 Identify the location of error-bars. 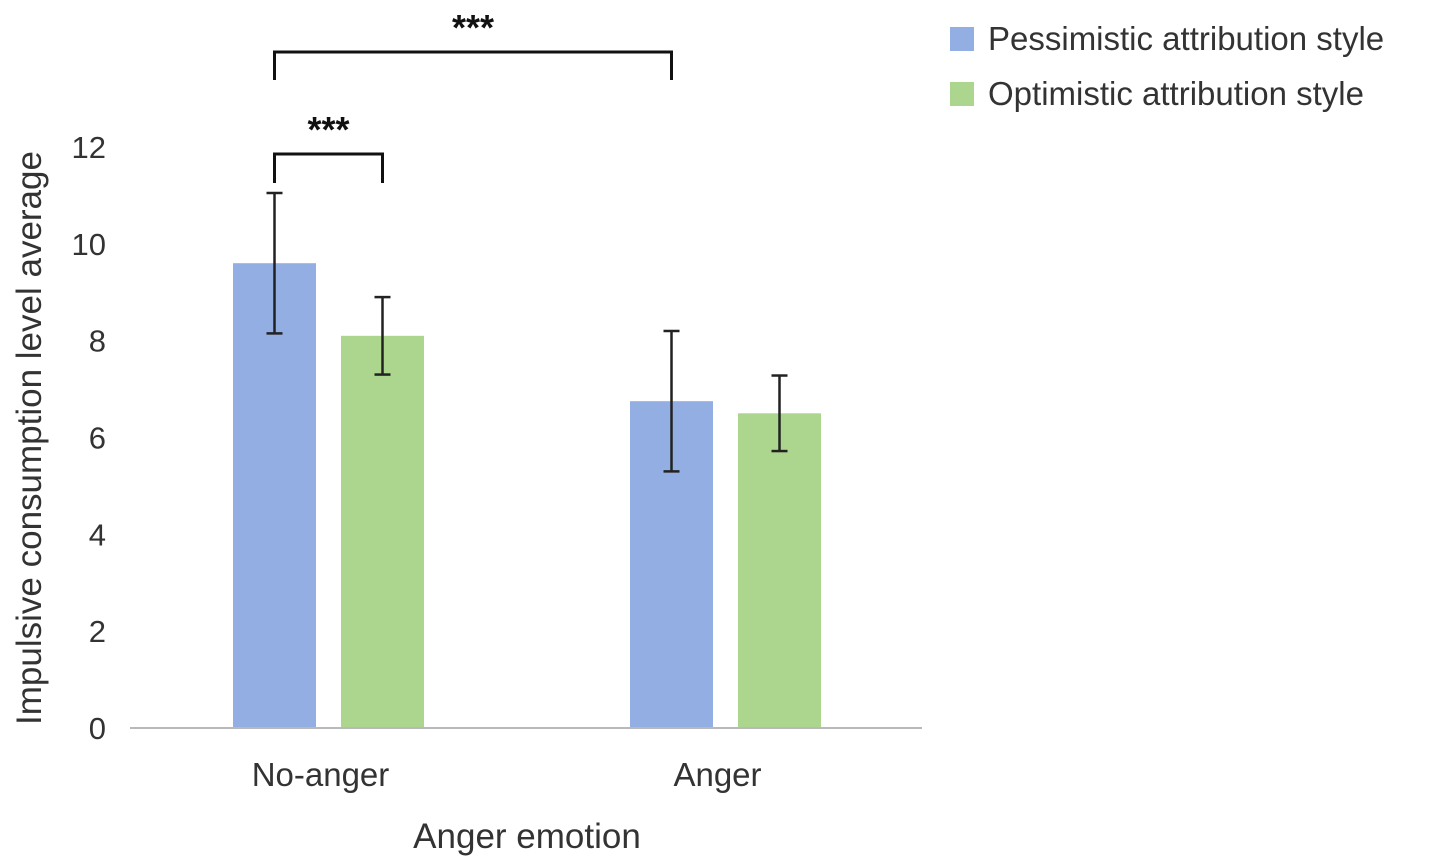
(527, 332).